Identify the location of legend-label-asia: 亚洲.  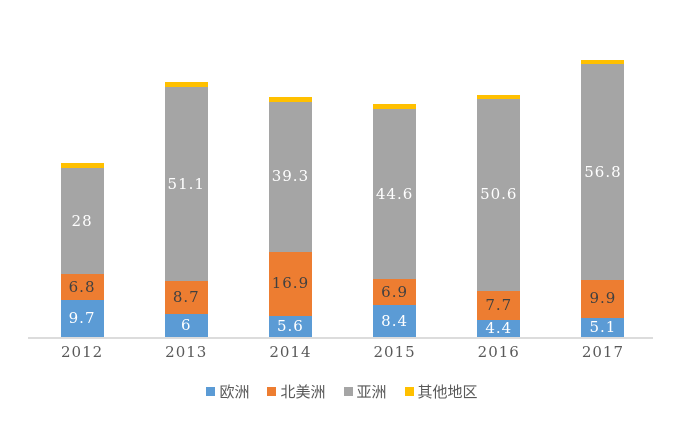
(371, 392).